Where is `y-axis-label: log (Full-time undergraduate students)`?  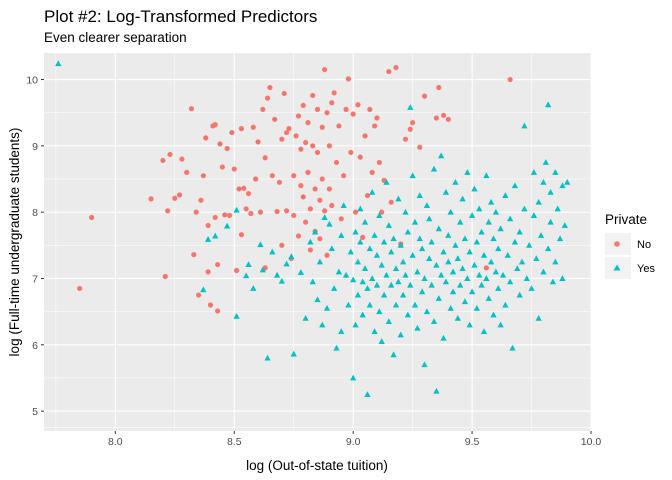
y-axis-label: log (Full-time undergraduate students) is located at coordinates (14, 242).